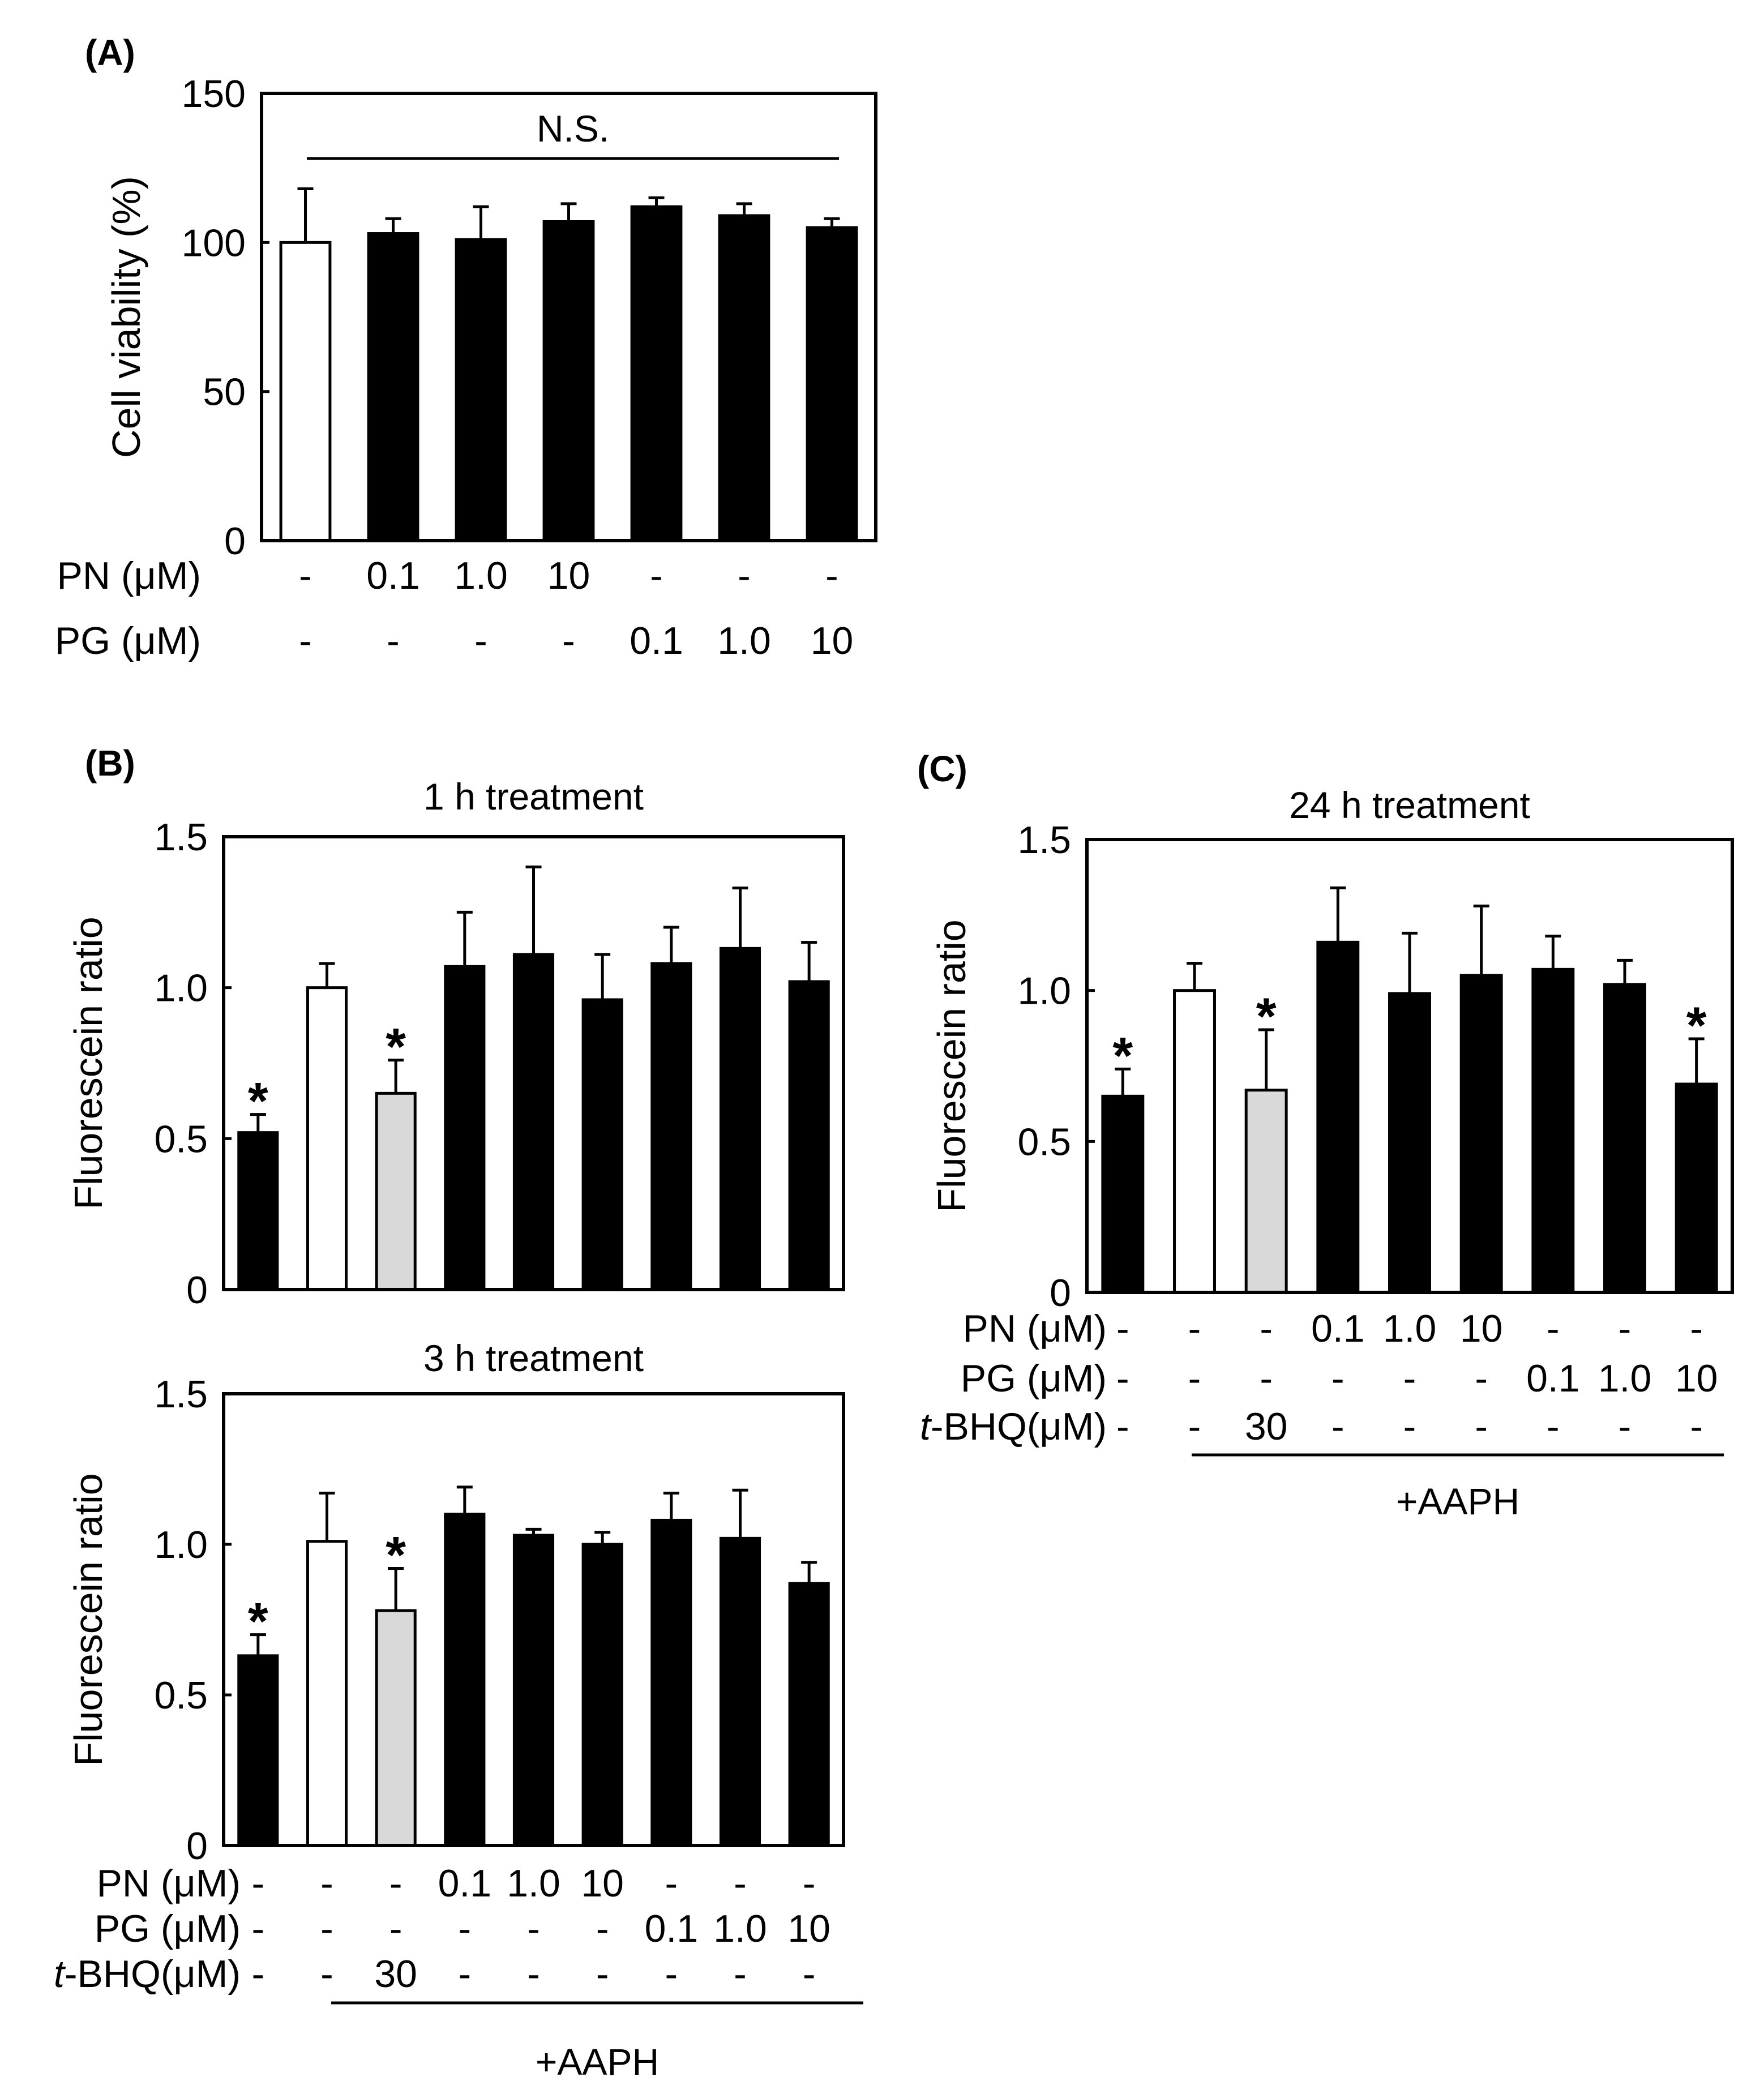 This screenshot has height=2081, width=1764. I want to click on chart-title: 1 h treatment, so click(533, 797).